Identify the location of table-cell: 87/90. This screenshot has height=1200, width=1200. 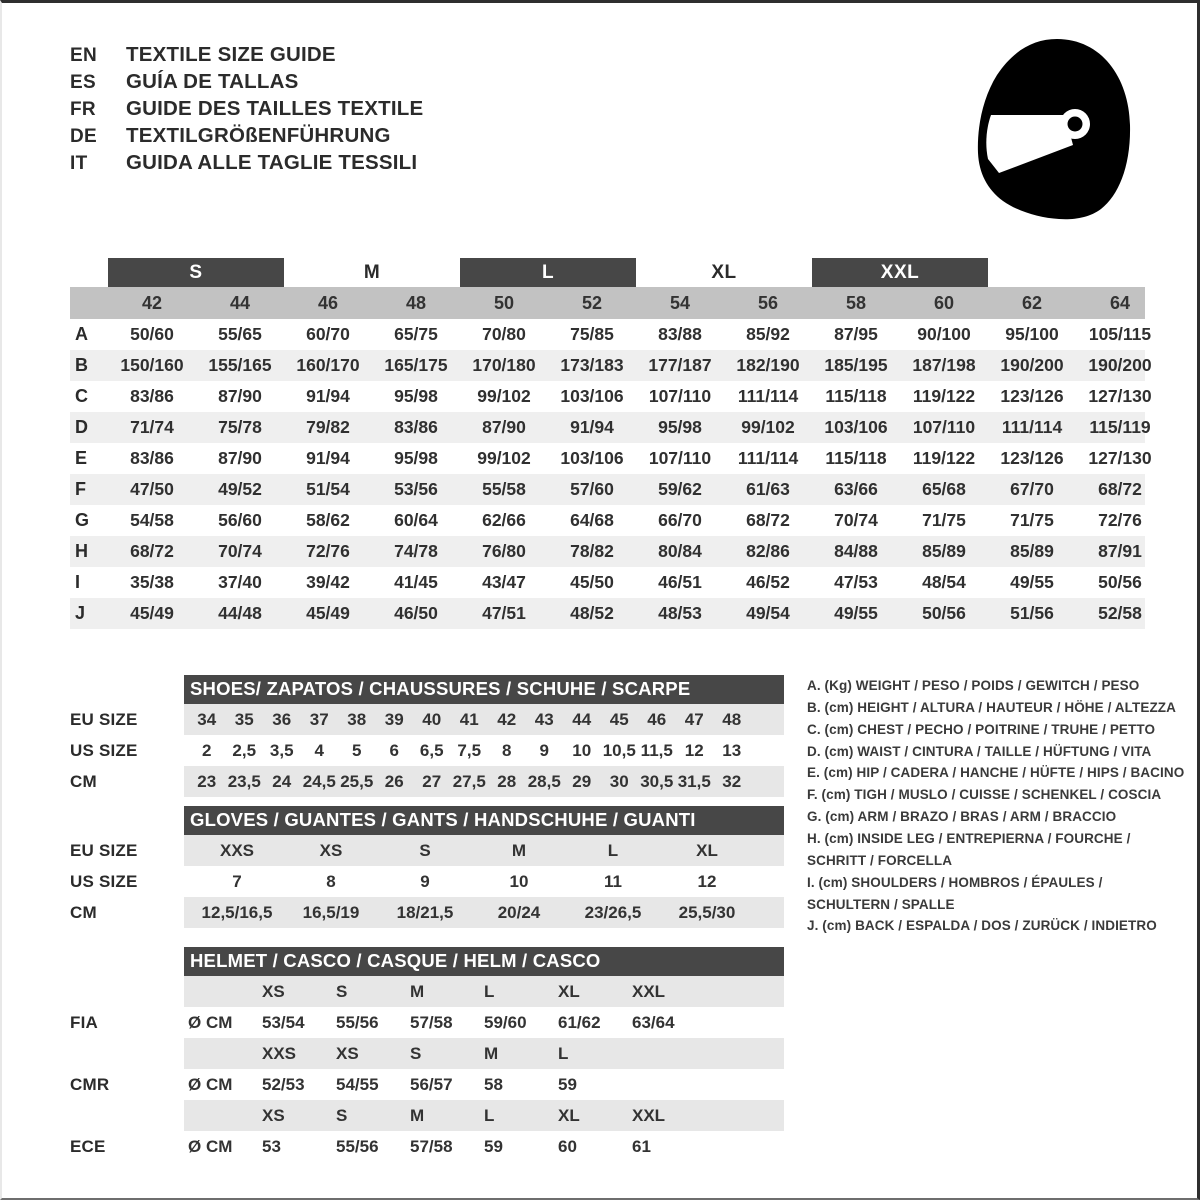
(240, 396).